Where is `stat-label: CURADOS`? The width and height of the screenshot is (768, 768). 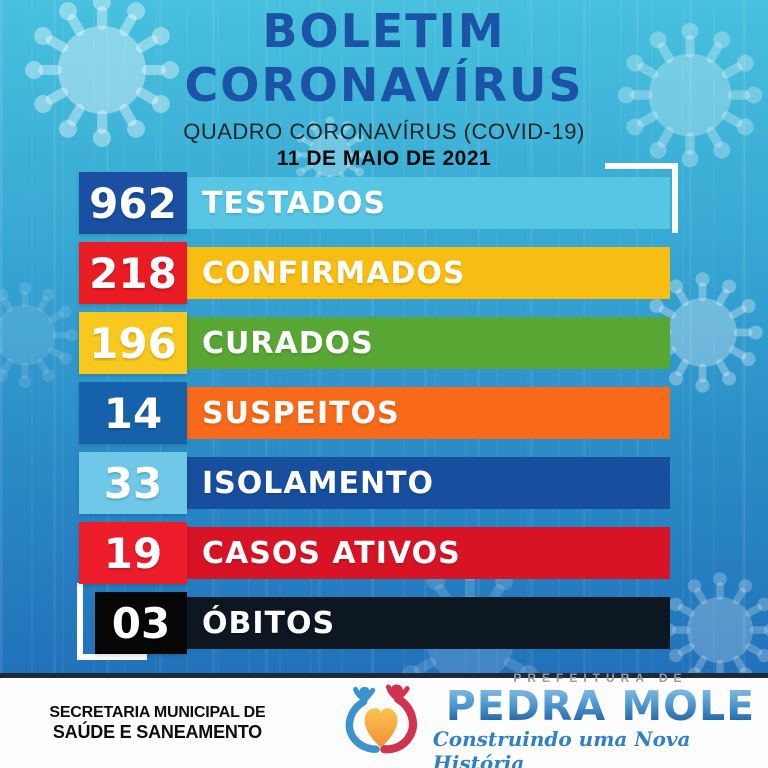
stat-label: CURADOS is located at coordinates (288, 343).